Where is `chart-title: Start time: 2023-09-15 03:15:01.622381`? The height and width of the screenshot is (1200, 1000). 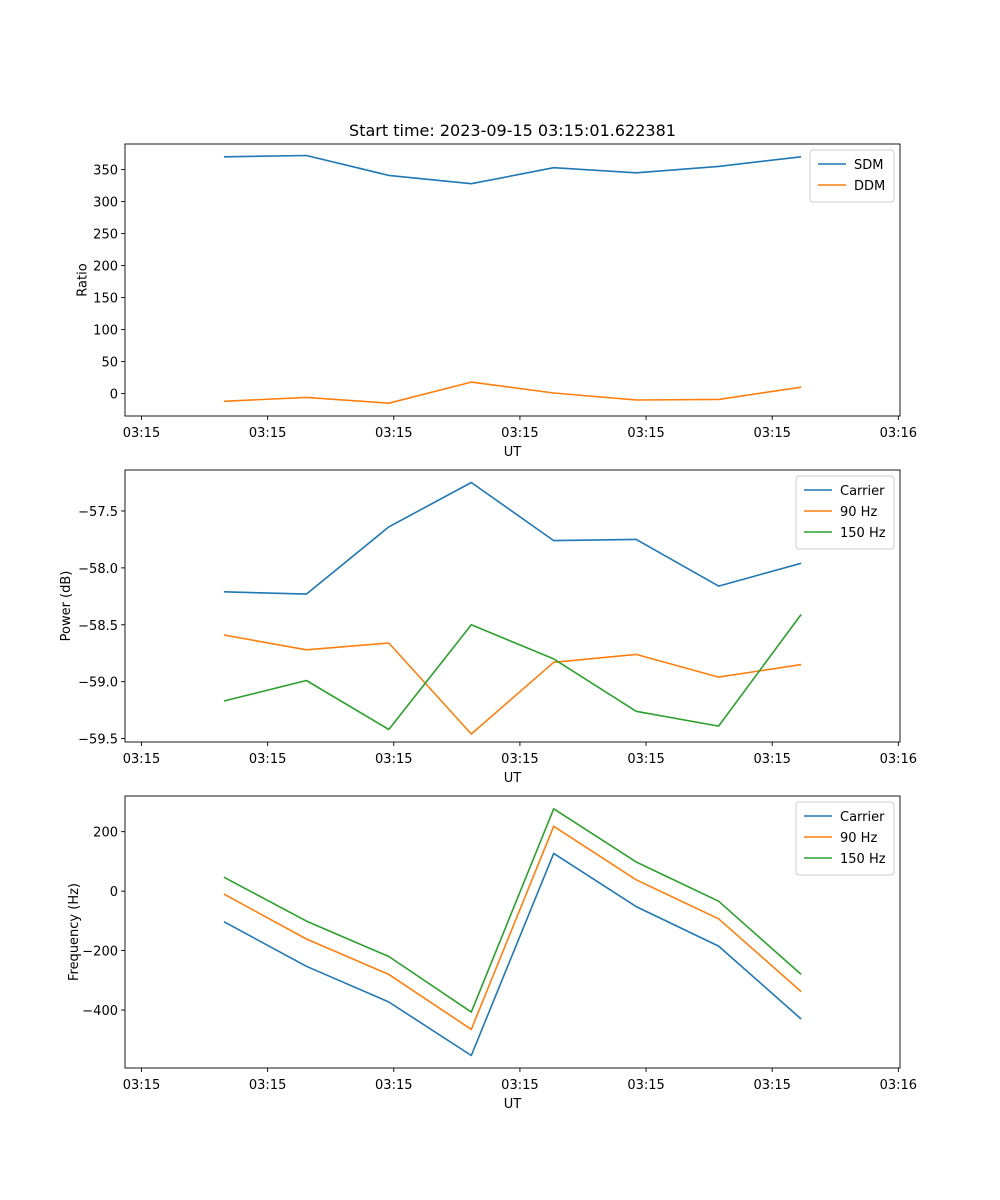 chart-title: Start time: 2023-09-15 03:15:01.622381 is located at coordinates (512, 130).